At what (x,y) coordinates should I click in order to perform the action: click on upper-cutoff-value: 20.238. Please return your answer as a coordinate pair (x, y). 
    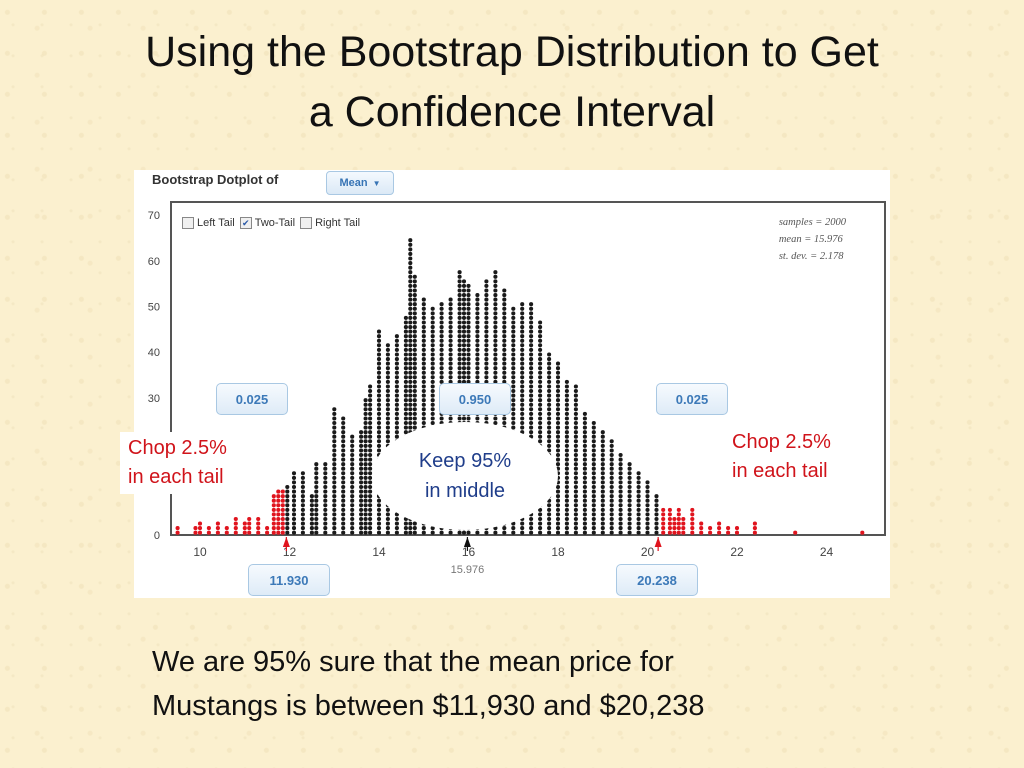
    Looking at the image, I should click on (657, 580).